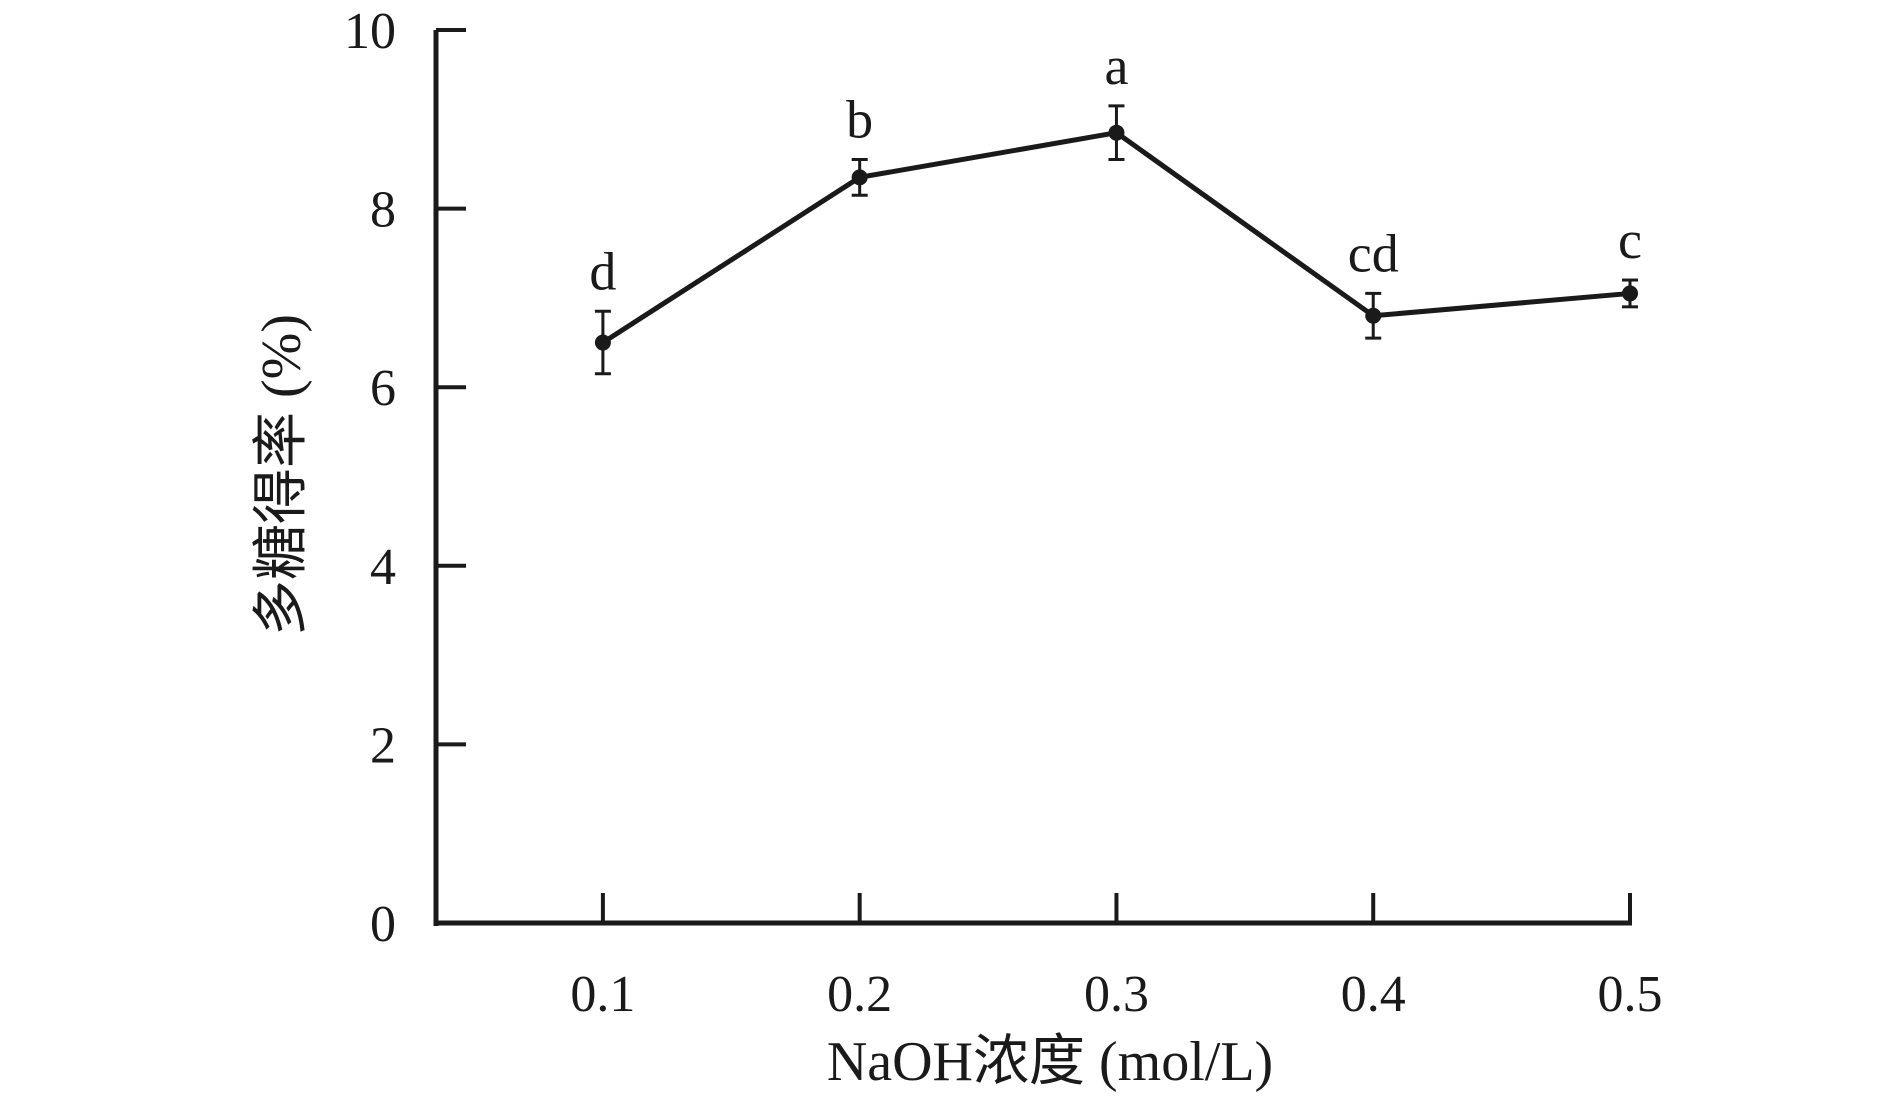 The image size is (1890, 1101). What do you see at coordinates (383, 924) in the screenshot?
I see `y-tick-label: 0` at bounding box center [383, 924].